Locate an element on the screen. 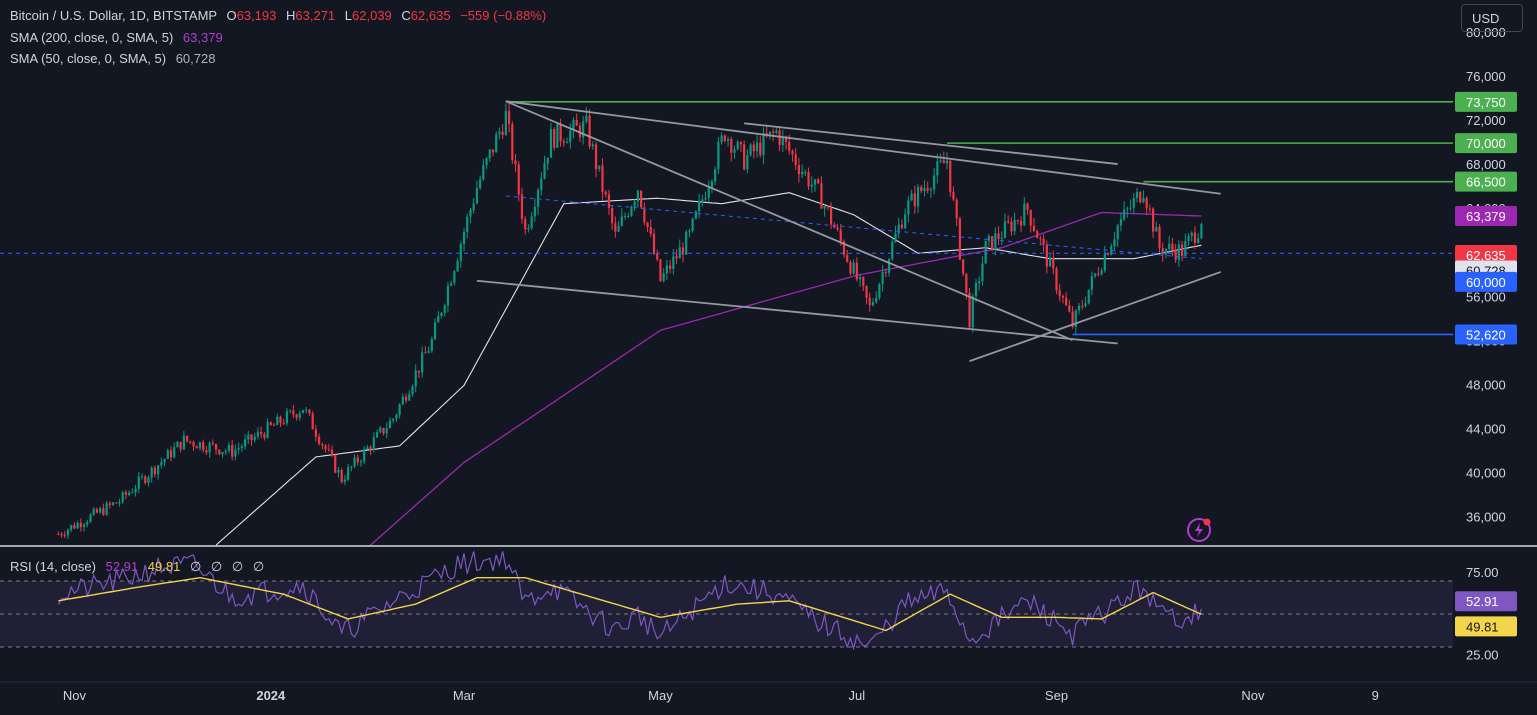 This screenshot has width=1537, height=715. rsi-legend: RSI (14, close) 52.91 49.81 ∅ ∅ ∅ ∅ is located at coordinates (137, 566).